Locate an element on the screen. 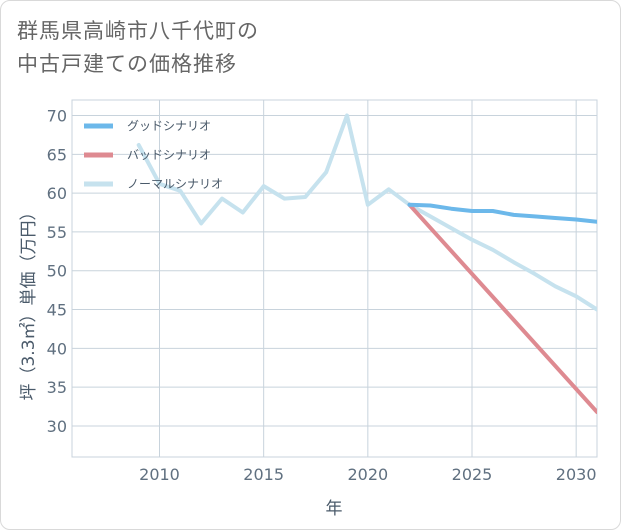  y-tick-label: 70 is located at coordinates (57, 116).